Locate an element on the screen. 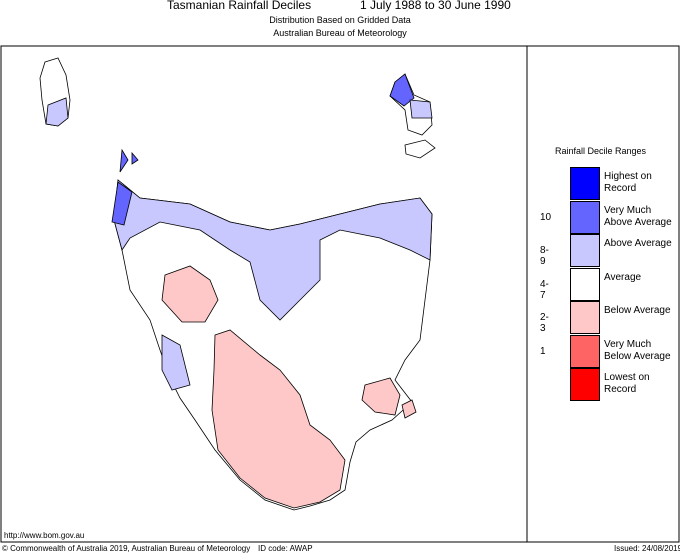 Image resolution: width=680 pixels, height=554 pixels. footer-issued: Issued: 24/08/2019 is located at coordinates (647, 548).